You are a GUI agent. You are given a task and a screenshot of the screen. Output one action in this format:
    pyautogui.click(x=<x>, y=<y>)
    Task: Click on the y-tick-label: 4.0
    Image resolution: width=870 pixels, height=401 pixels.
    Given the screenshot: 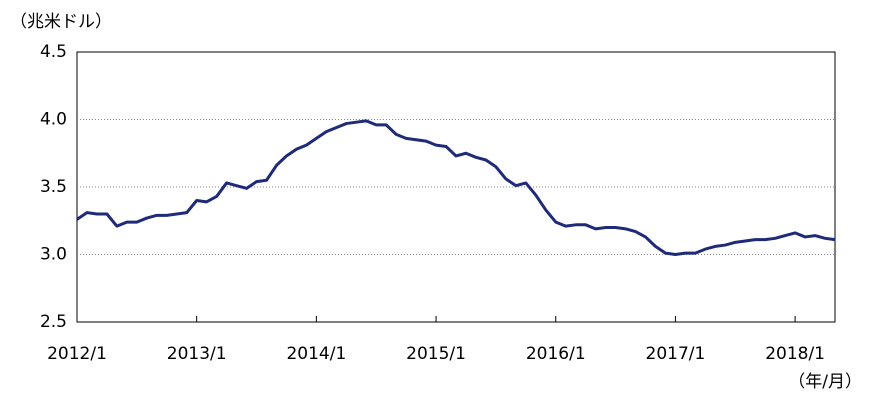 What is the action you would take?
    pyautogui.click(x=53, y=120)
    